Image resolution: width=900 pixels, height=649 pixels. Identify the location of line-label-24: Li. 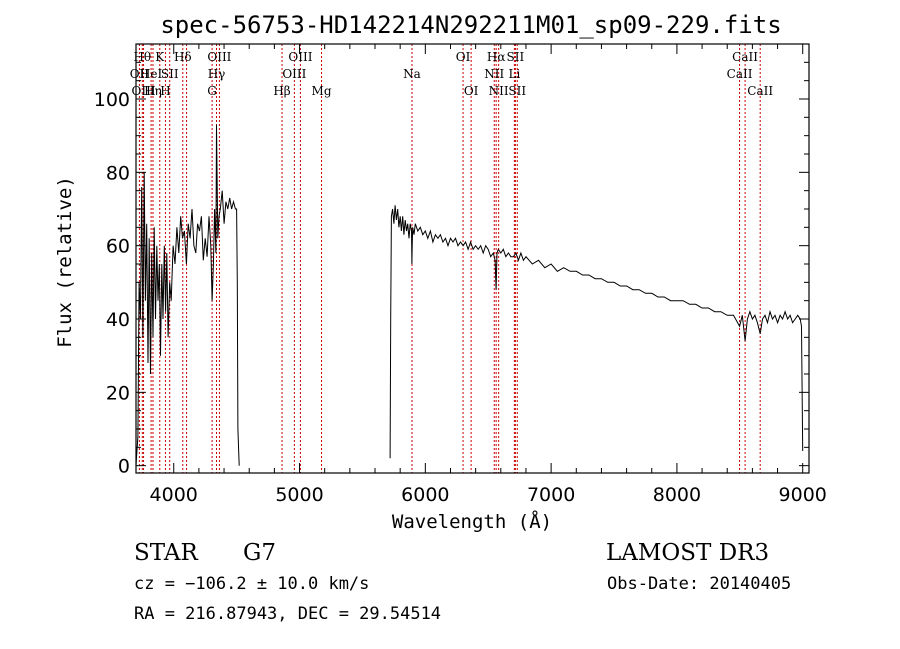
(514, 74).